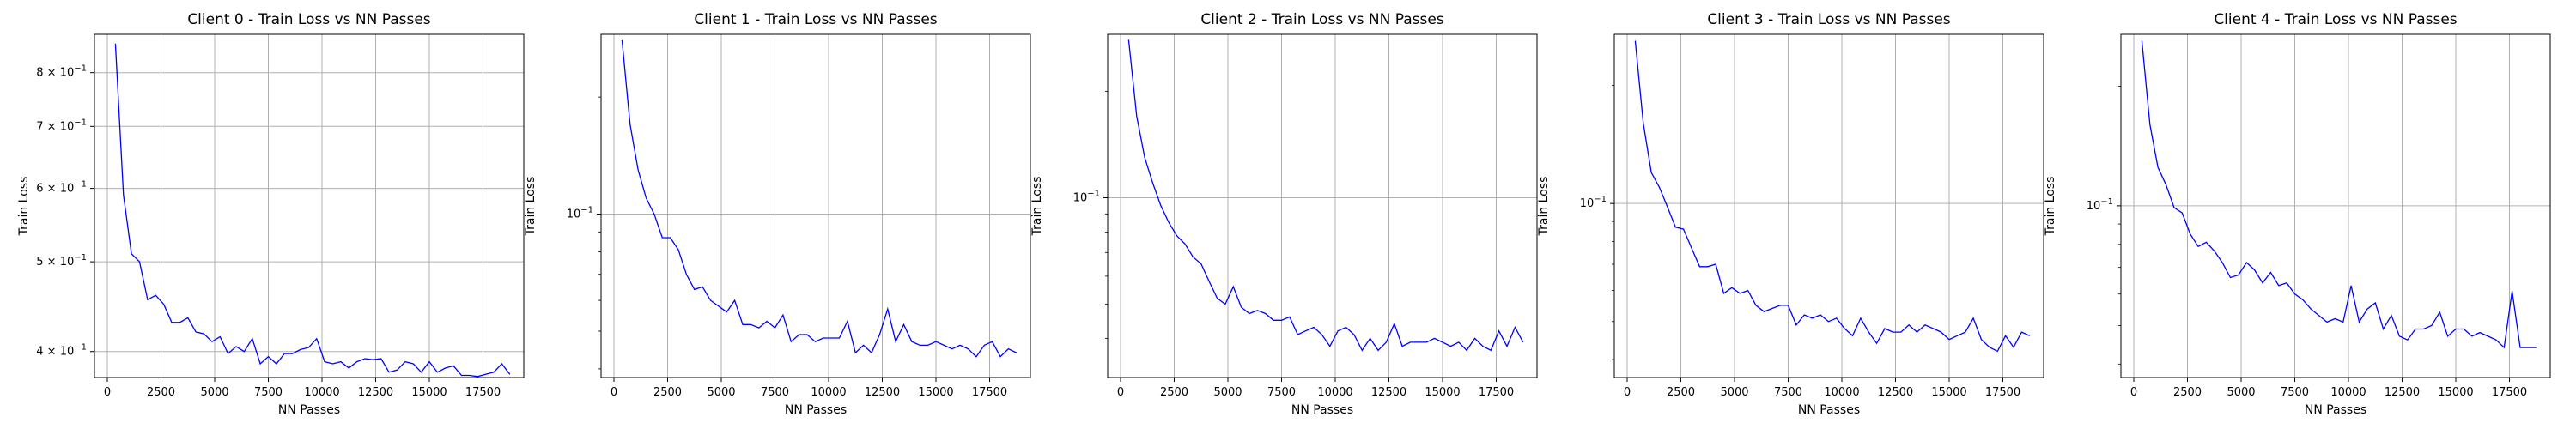 Image resolution: width=2576 pixels, height=429 pixels. What do you see at coordinates (1321, 19) in the screenshot?
I see `subplot-title: Client 2 - Train Loss vs NN Passes` at bounding box center [1321, 19].